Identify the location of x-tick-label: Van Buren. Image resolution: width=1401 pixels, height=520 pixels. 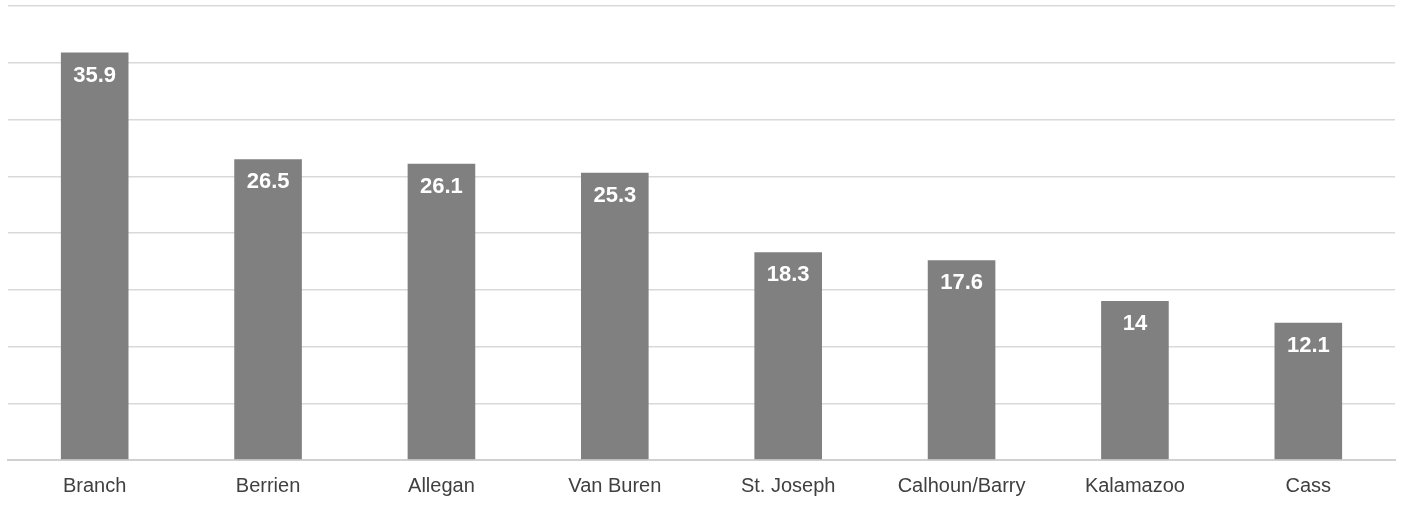
(615, 484).